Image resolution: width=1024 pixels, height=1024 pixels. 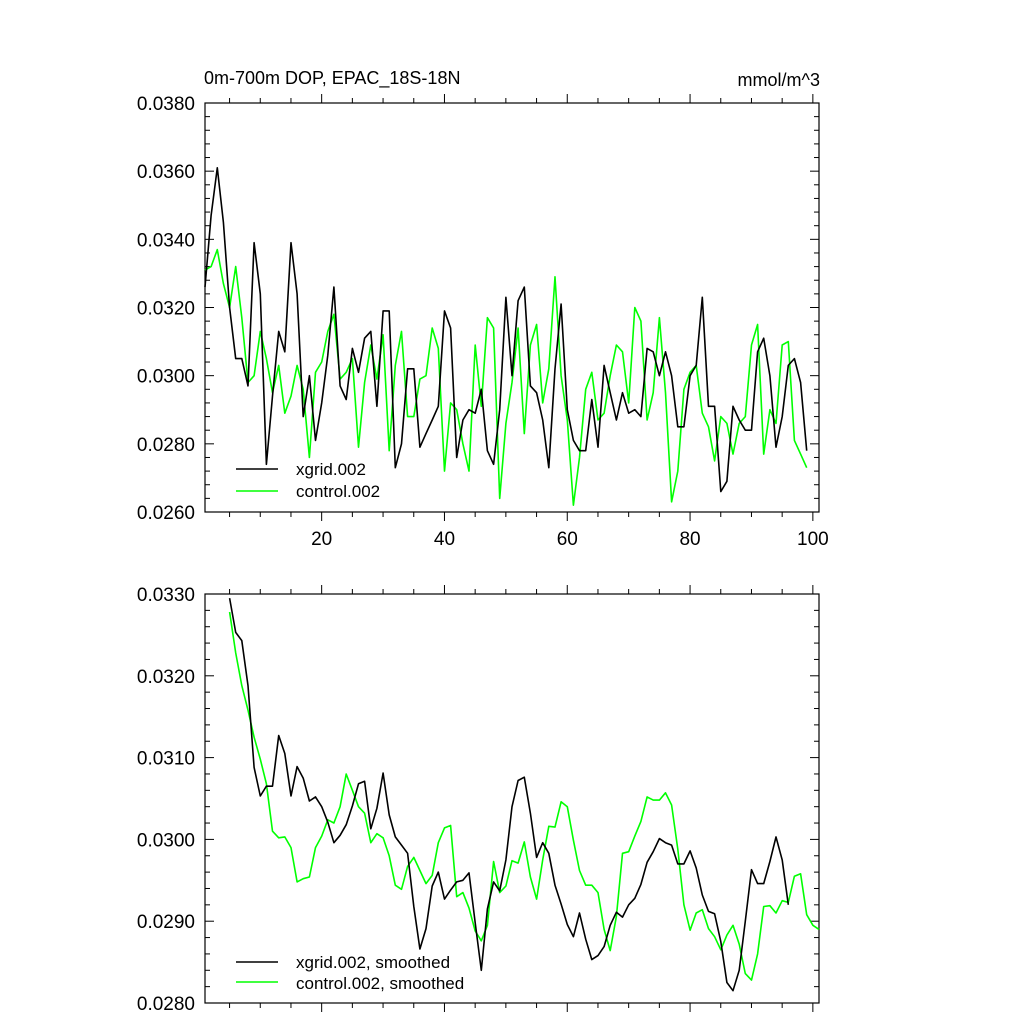 I want to click on legend-label-xgrid: xgrid.002, so click(x=331, y=469).